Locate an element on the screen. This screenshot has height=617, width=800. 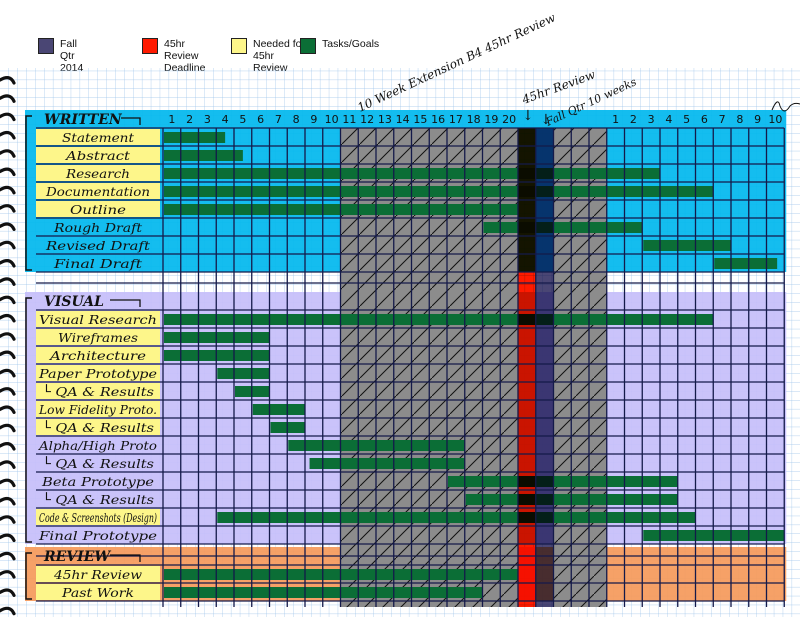
fall-qtr-column is located at coordinates (544, 367).